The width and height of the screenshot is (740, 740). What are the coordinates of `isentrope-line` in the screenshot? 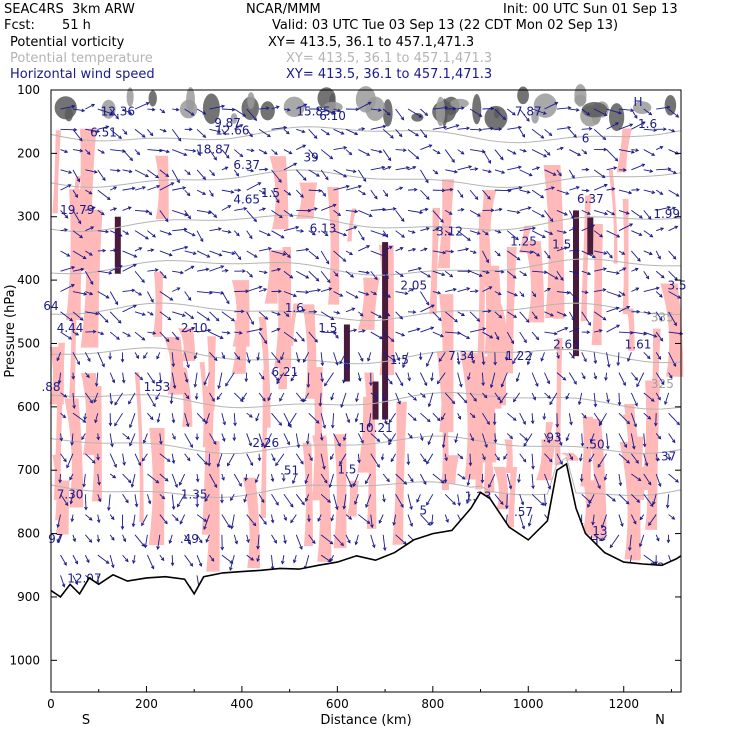 It's located at (366, 356).